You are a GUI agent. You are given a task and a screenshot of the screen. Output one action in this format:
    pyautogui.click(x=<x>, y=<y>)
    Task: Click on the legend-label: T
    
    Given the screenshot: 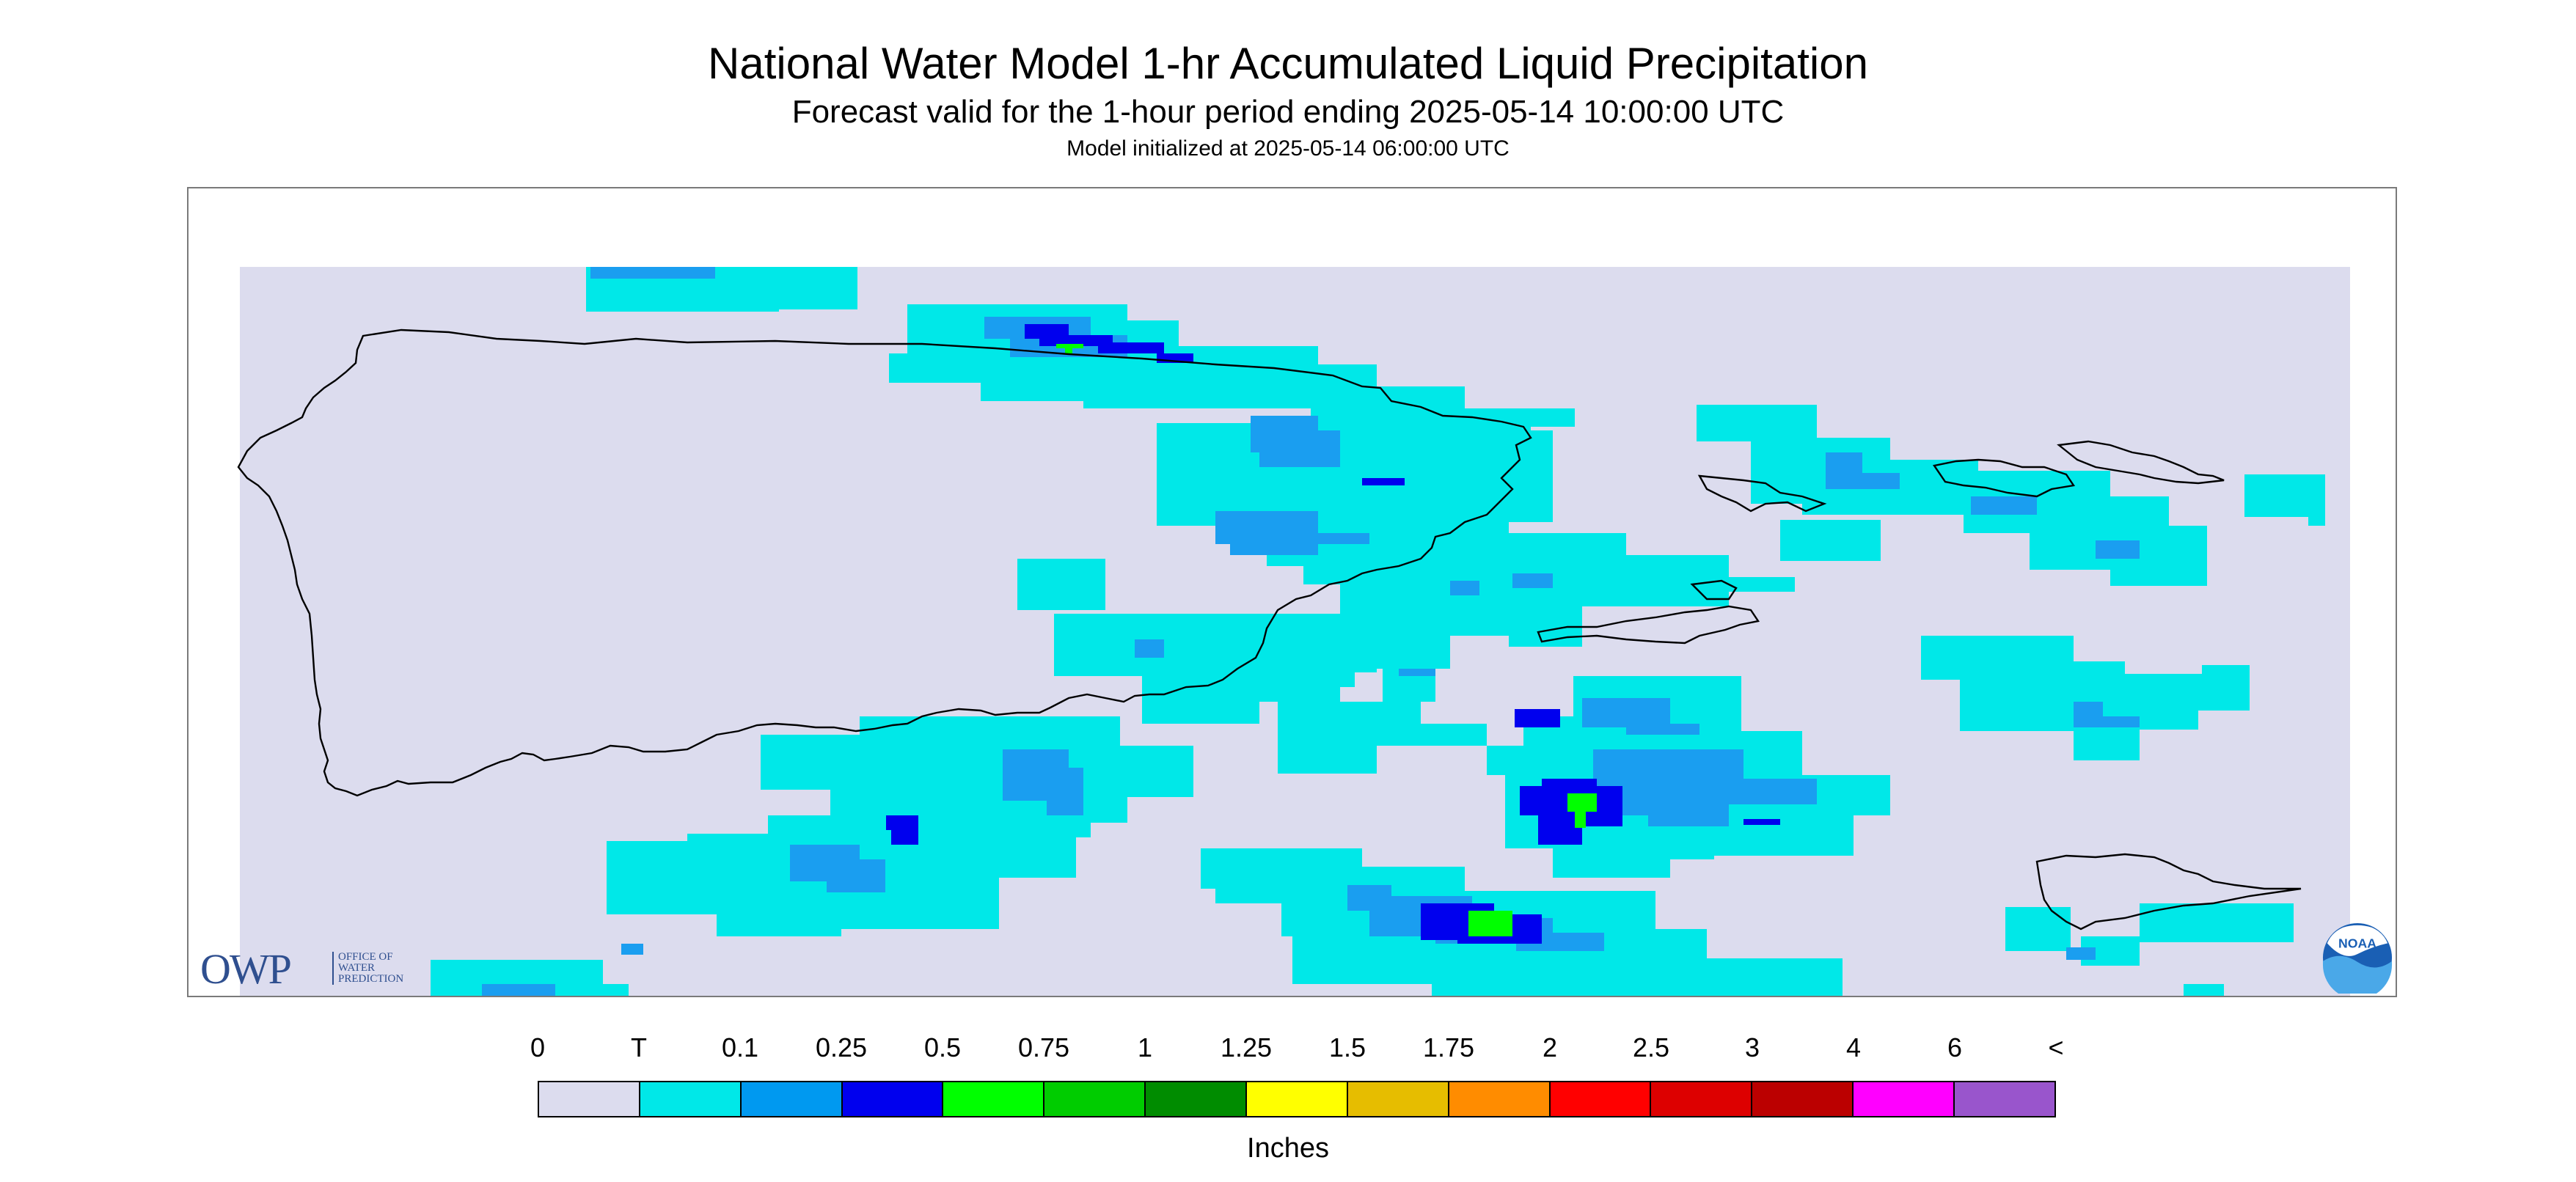 What is the action you would take?
    pyautogui.click(x=639, y=1047)
    